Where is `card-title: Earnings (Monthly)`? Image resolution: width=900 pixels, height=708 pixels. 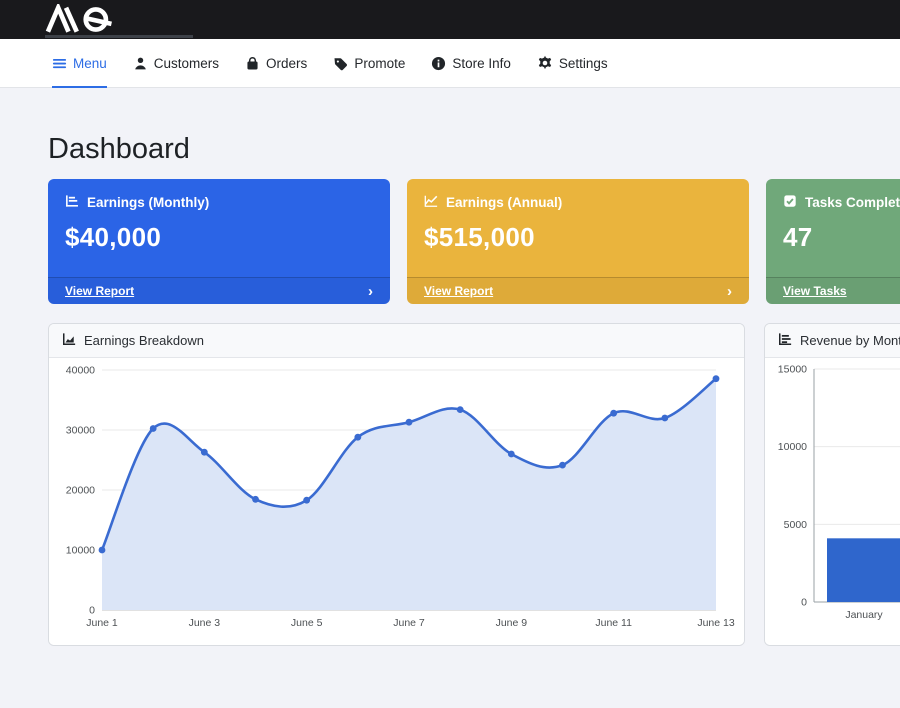
card-title: Earnings (Monthly) is located at coordinates (148, 202).